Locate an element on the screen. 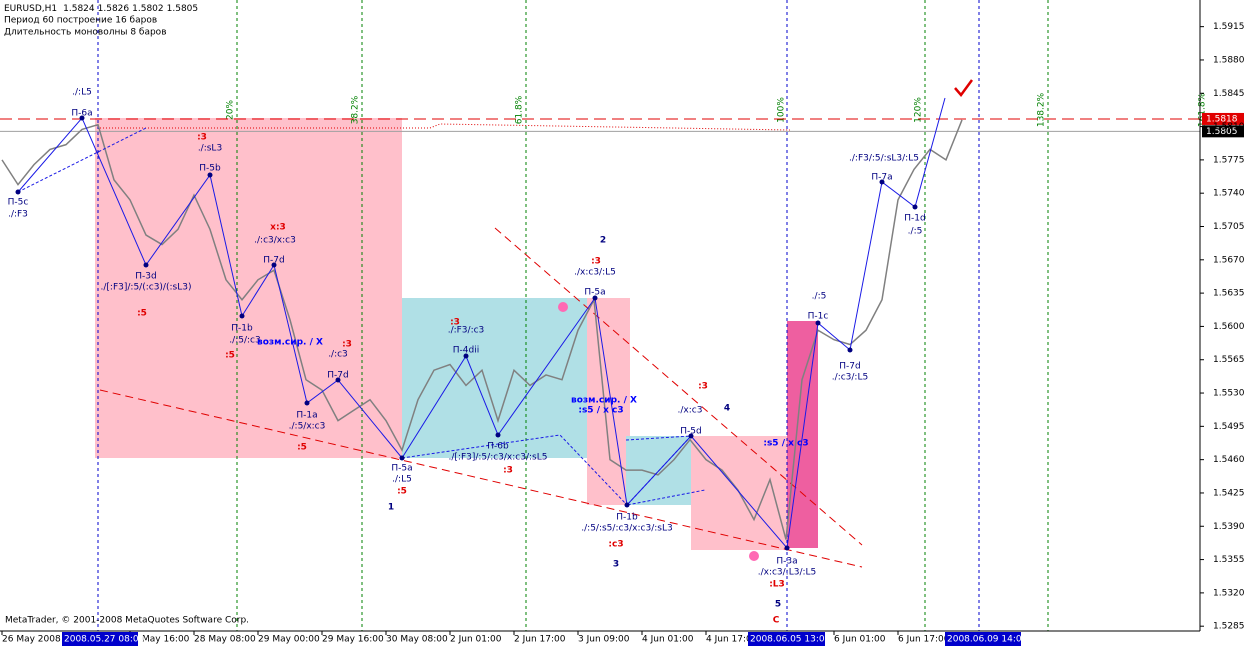  annotation: :L3 is located at coordinates (777, 585).